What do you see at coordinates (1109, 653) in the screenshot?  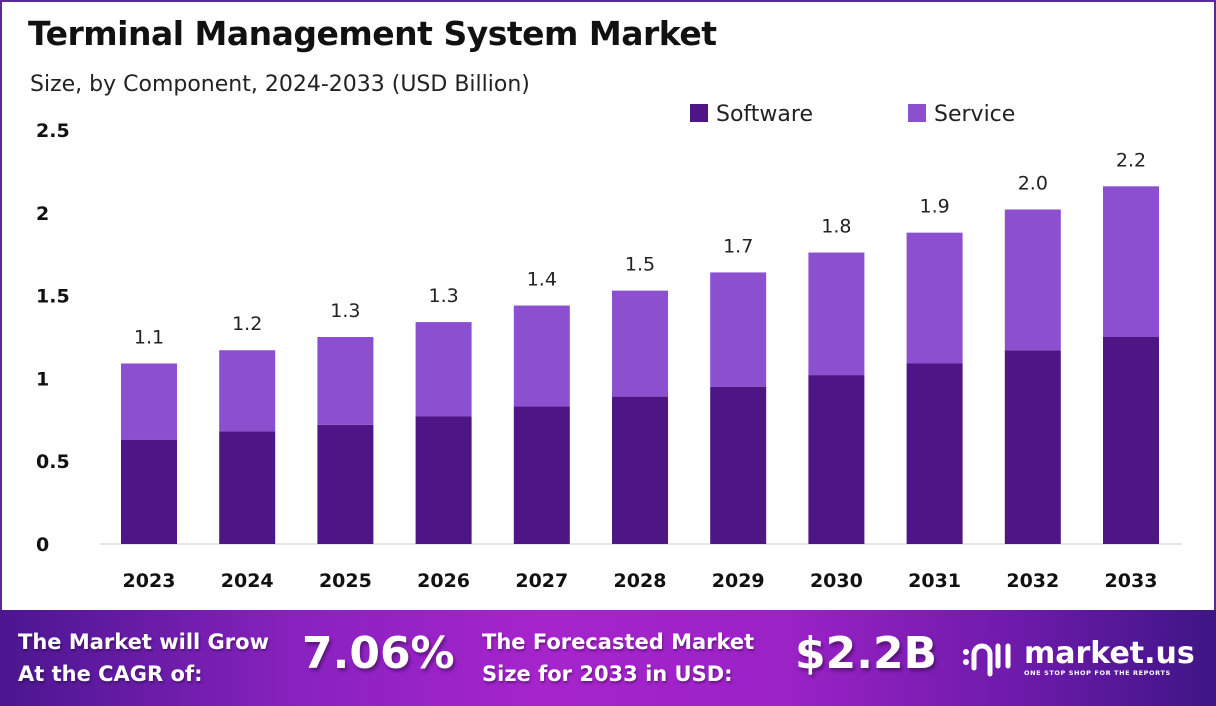 I see `logo-name: market.us` at bounding box center [1109, 653].